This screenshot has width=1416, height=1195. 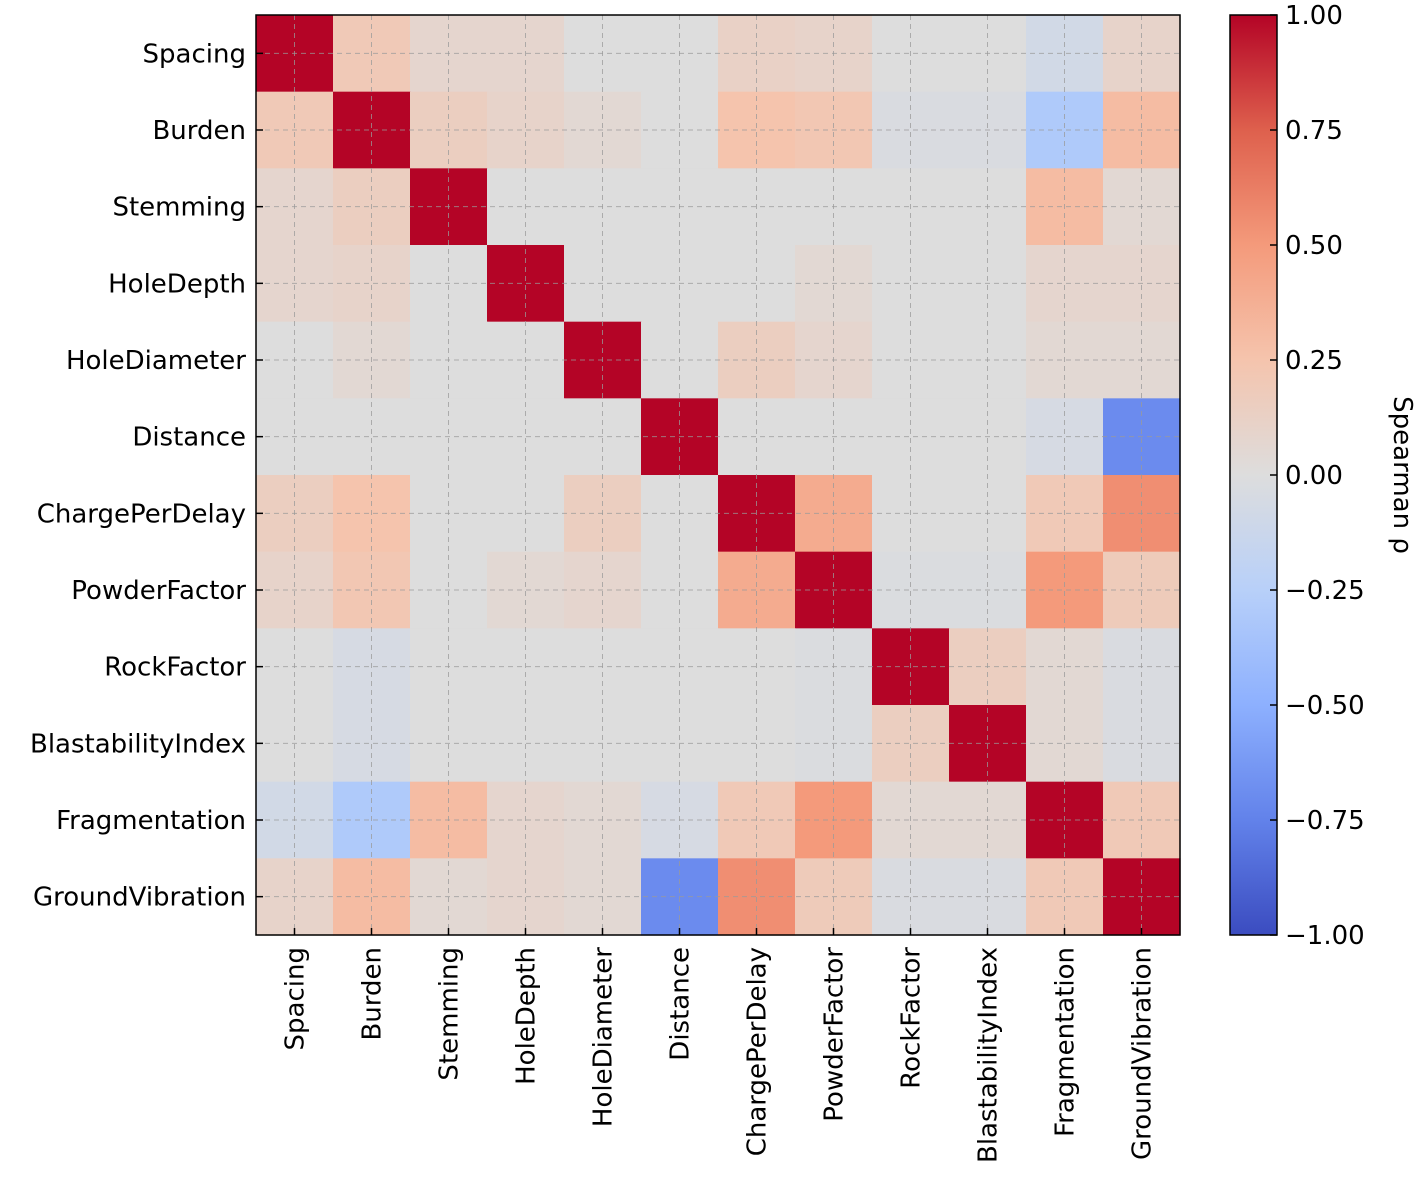 I want to click on y-tick-label-BlastabilityIndex: BlastabilityIndex, so click(x=138, y=744).